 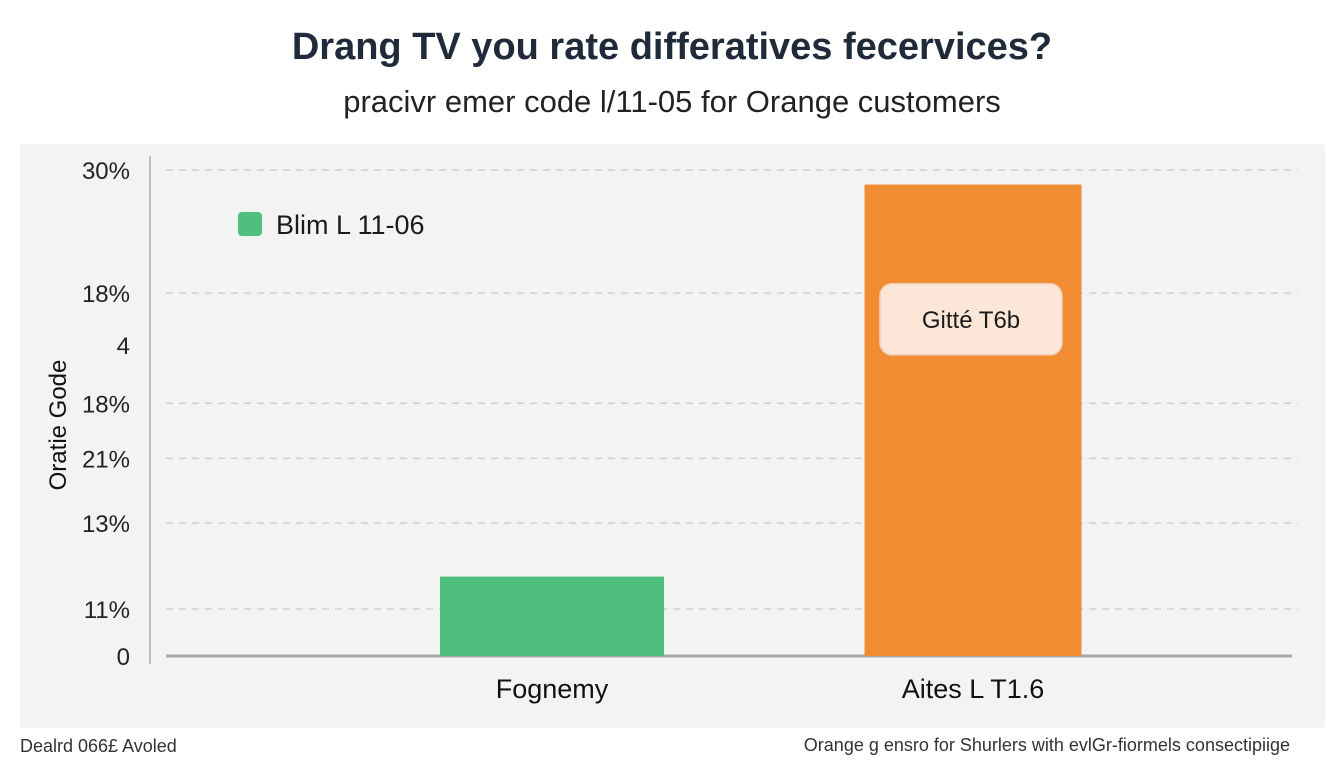 I want to click on y-tick-label: 11%, so click(x=107, y=610).